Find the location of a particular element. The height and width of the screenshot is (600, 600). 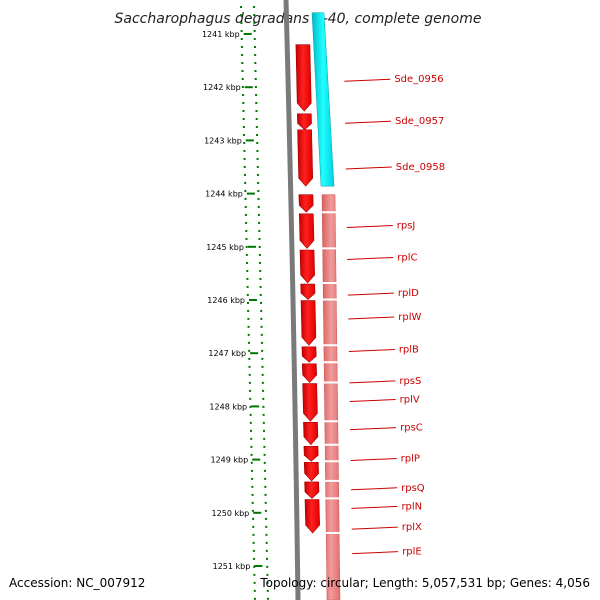

gene-label: rpsQ is located at coordinates (413, 488).